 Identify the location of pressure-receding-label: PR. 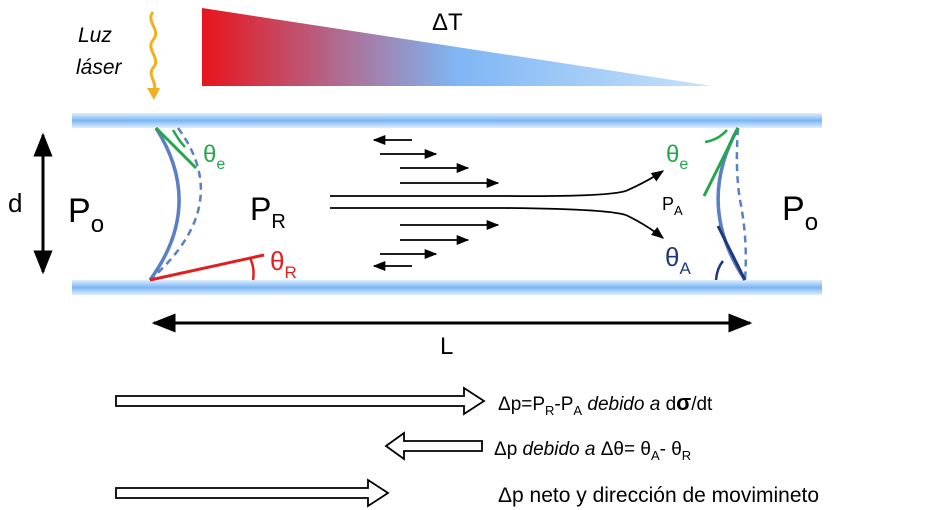
(268, 212).